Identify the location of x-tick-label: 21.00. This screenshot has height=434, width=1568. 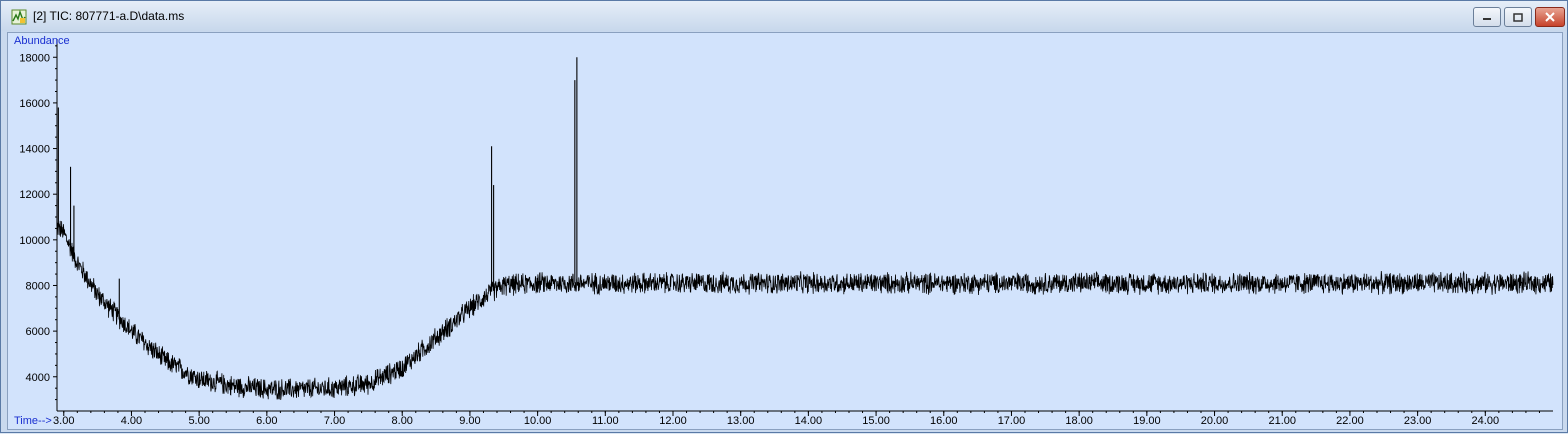
(1282, 421).